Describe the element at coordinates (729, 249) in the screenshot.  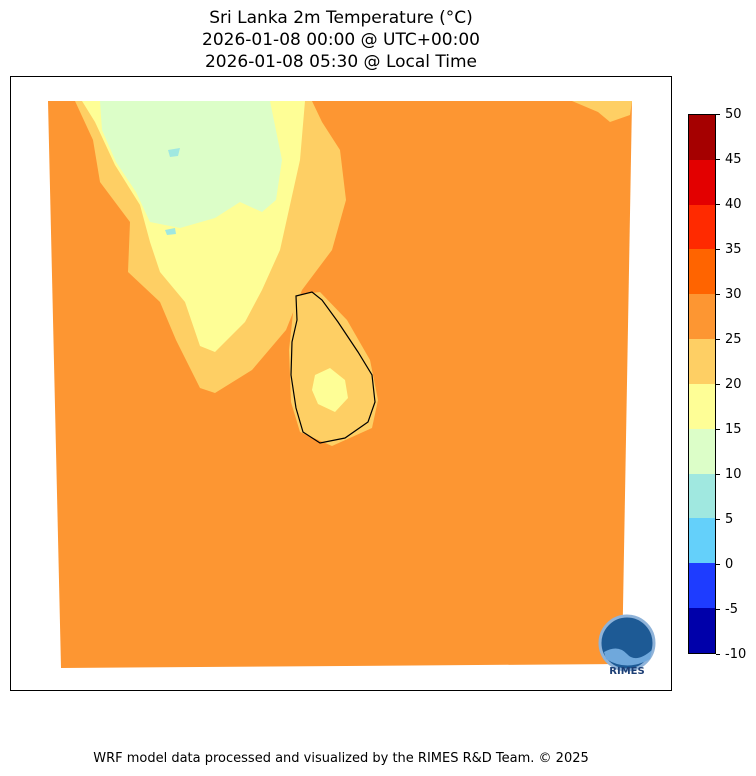
I see `colorbar-tick-label: 35` at that location.